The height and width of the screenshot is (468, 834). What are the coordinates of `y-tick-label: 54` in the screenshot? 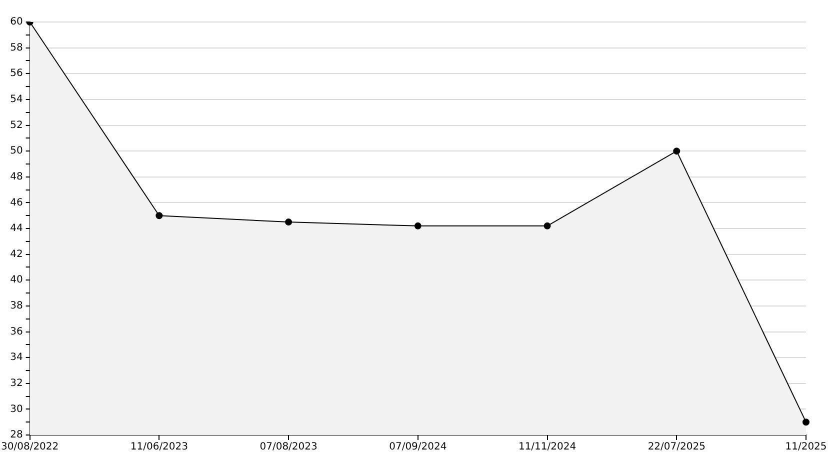 It's located at (16, 100).